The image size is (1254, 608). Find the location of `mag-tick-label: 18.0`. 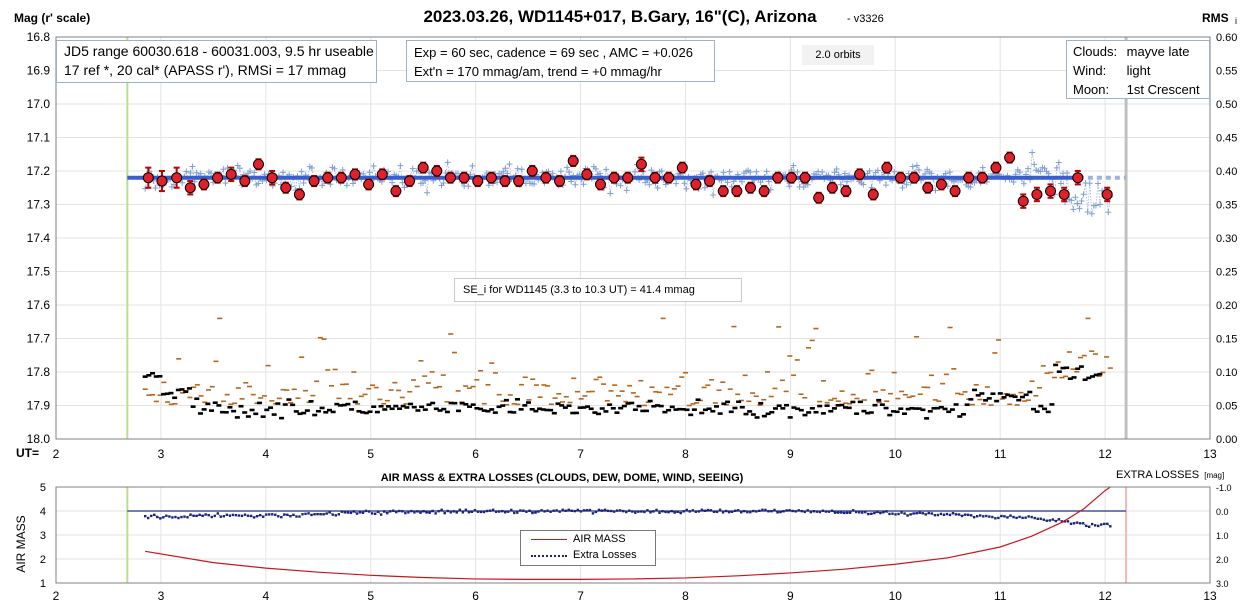

mag-tick-label: 18.0 is located at coordinates (39, 439).